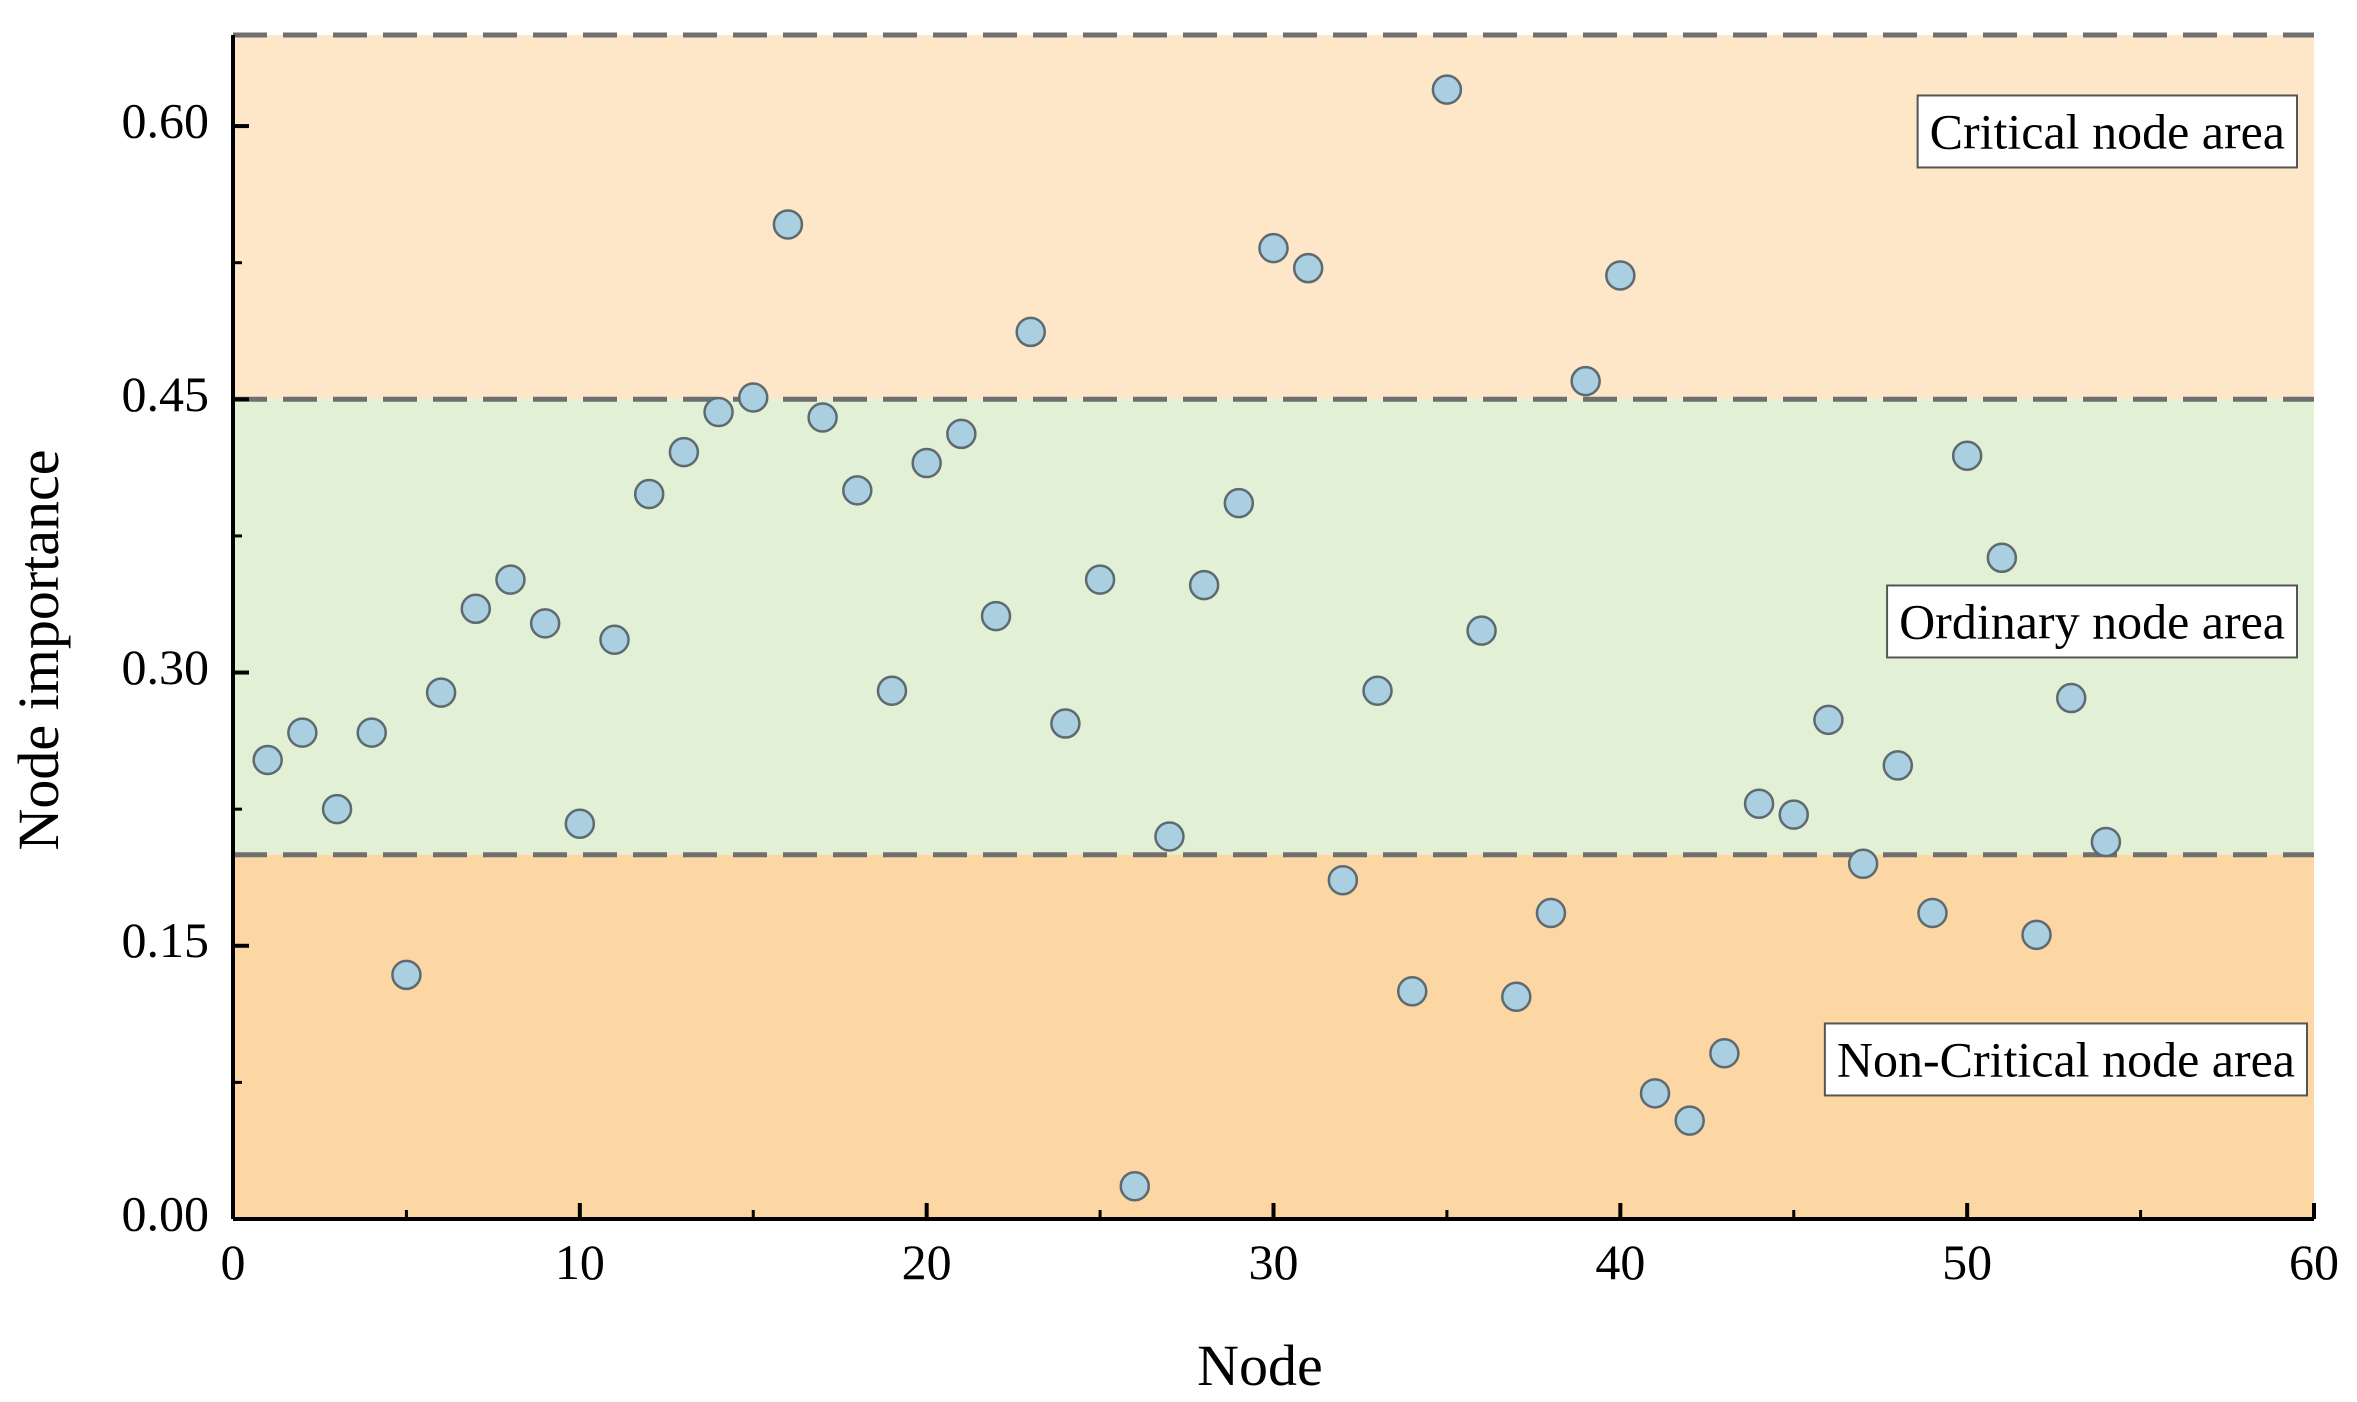 The height and width of the screenshot is (1402, 2357). What do you see at coordinates (1274, 1262) in the screenshot?
I see `x-tick-label: 30` at bounding box center [1274, 1262].